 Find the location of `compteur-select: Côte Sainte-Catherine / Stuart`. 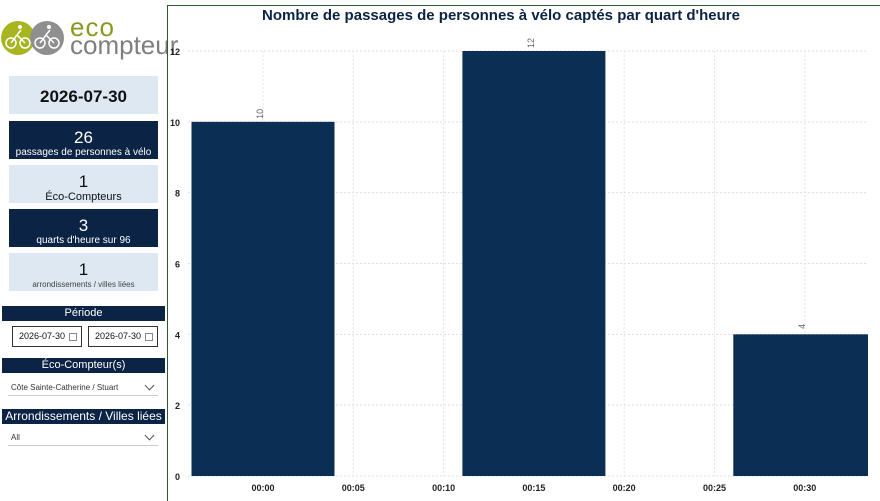

compteur-select: Côte Sainte-Catherine / Stuart is located at coordinates (83, 387).